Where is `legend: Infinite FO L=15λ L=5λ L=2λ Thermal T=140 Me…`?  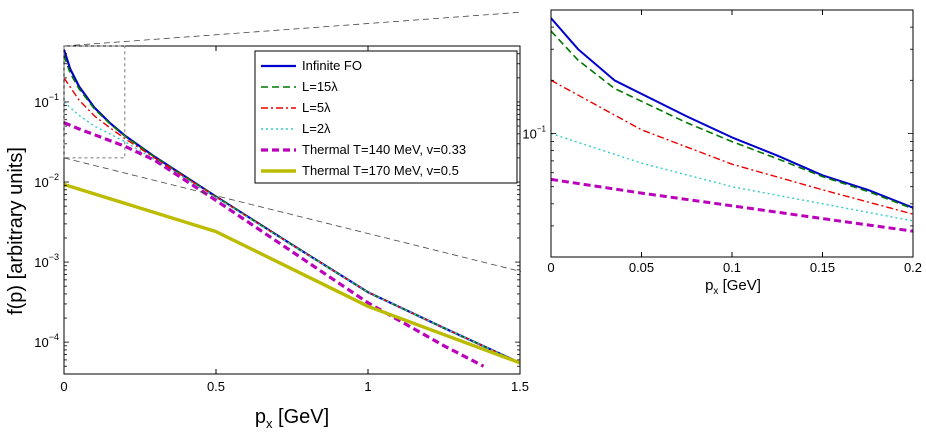 legend: Infinite FO L=15λ L=5λ L=2λ Thermal T=140 Me… is located at coordinates (386, 117).